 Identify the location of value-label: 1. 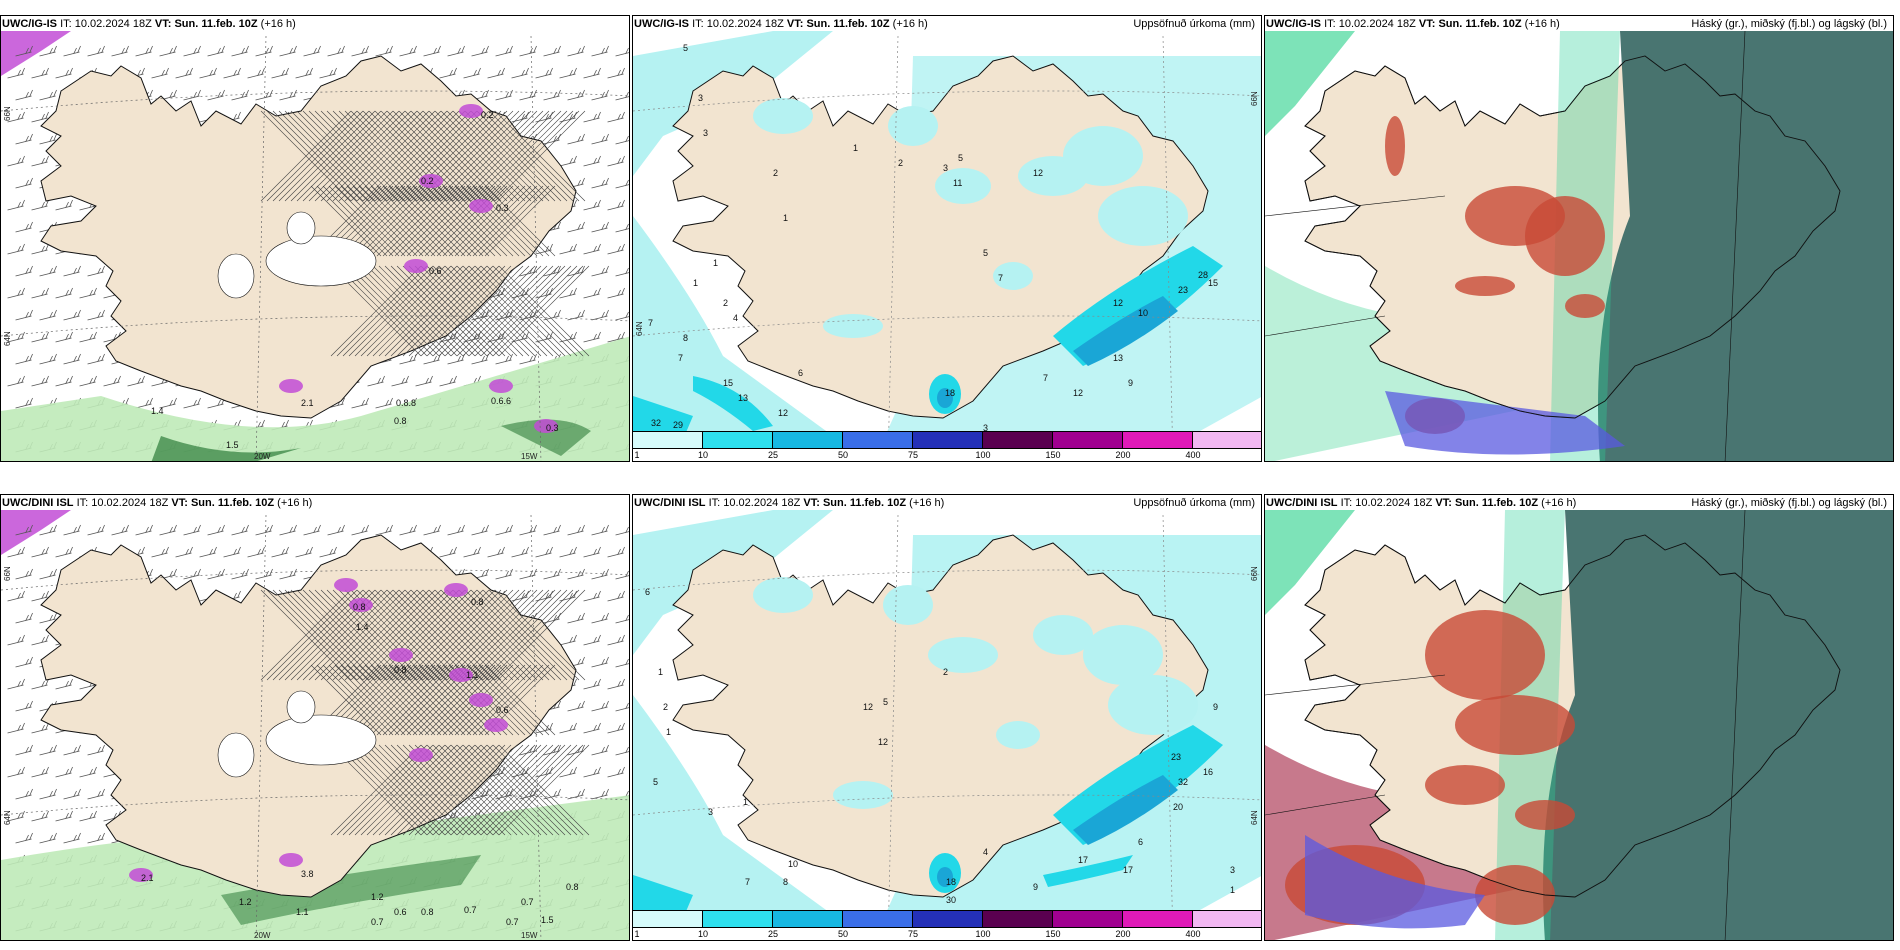
(785, 218).